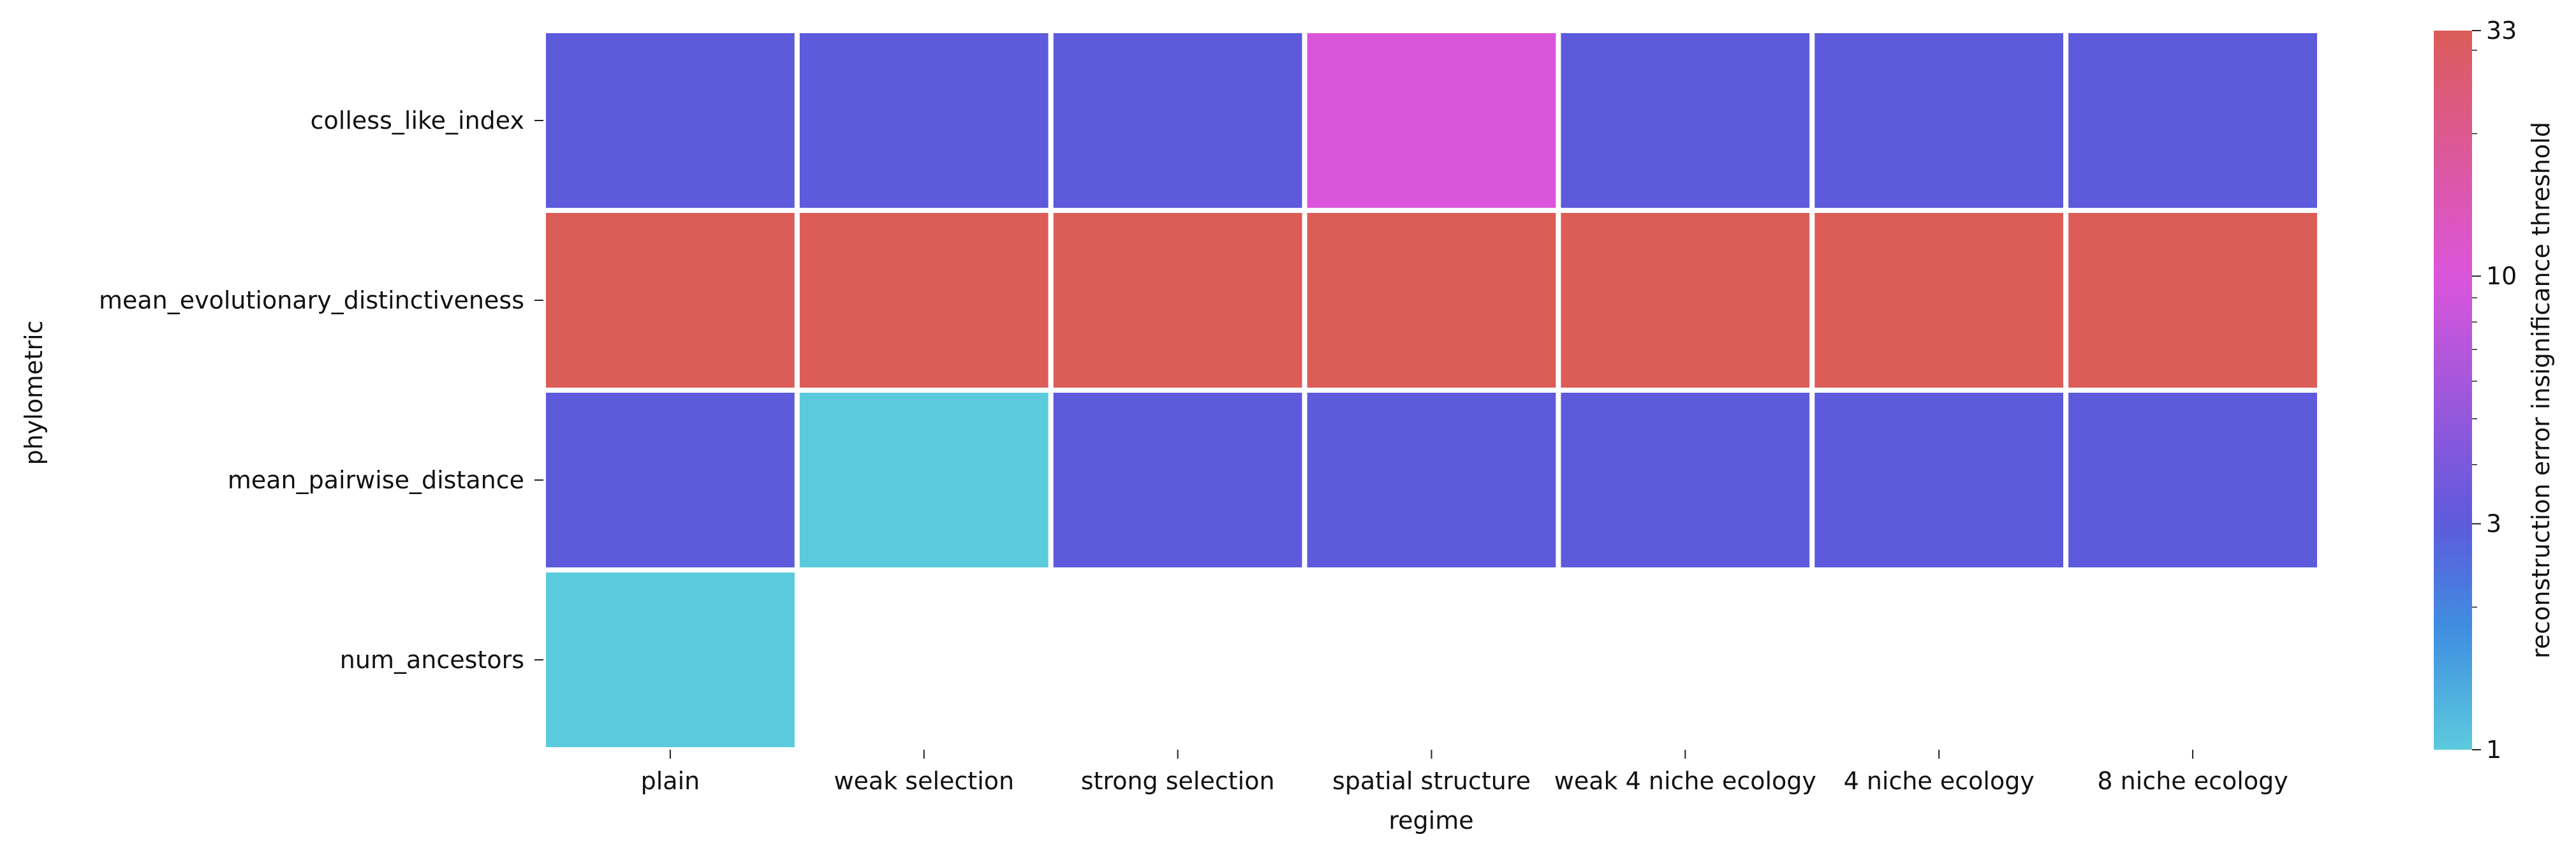 The width and height of the screenshot is (2576, 853). What do you see at coordinates (2192, 781) in the screenshot?
I see `x-tick-label: 8 niche ecology` at bounding box center [2192, 781].